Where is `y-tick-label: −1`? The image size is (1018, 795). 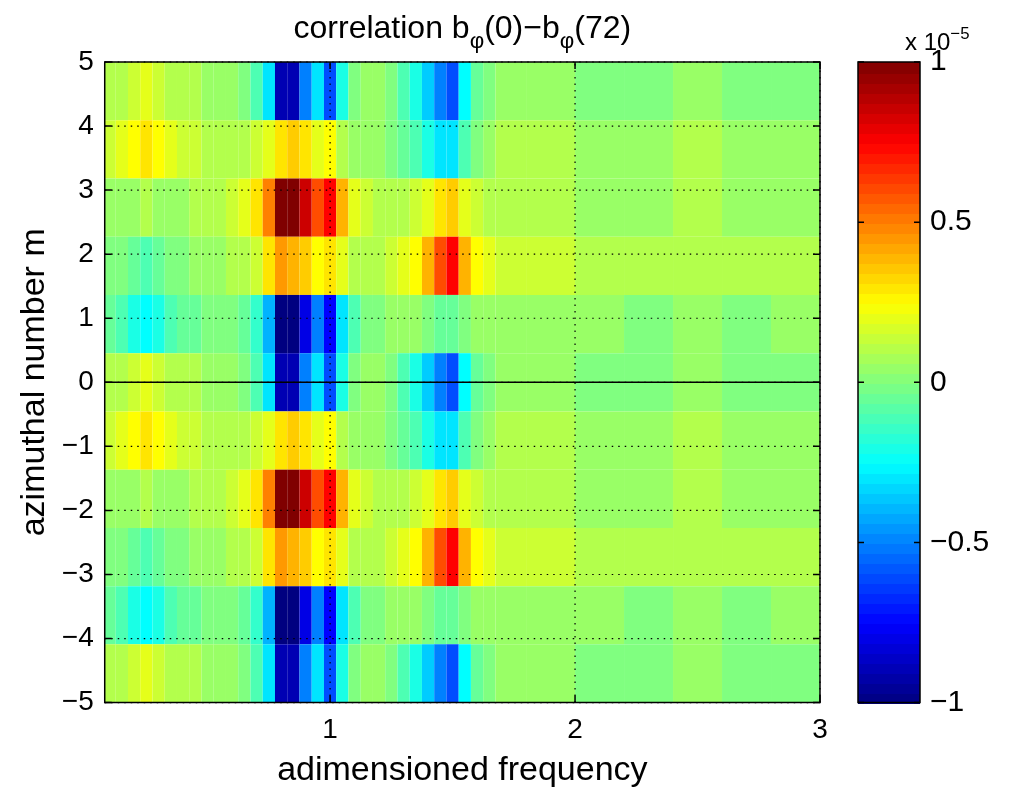
y-tick-label: −1 is located at coordinates (77, 445).